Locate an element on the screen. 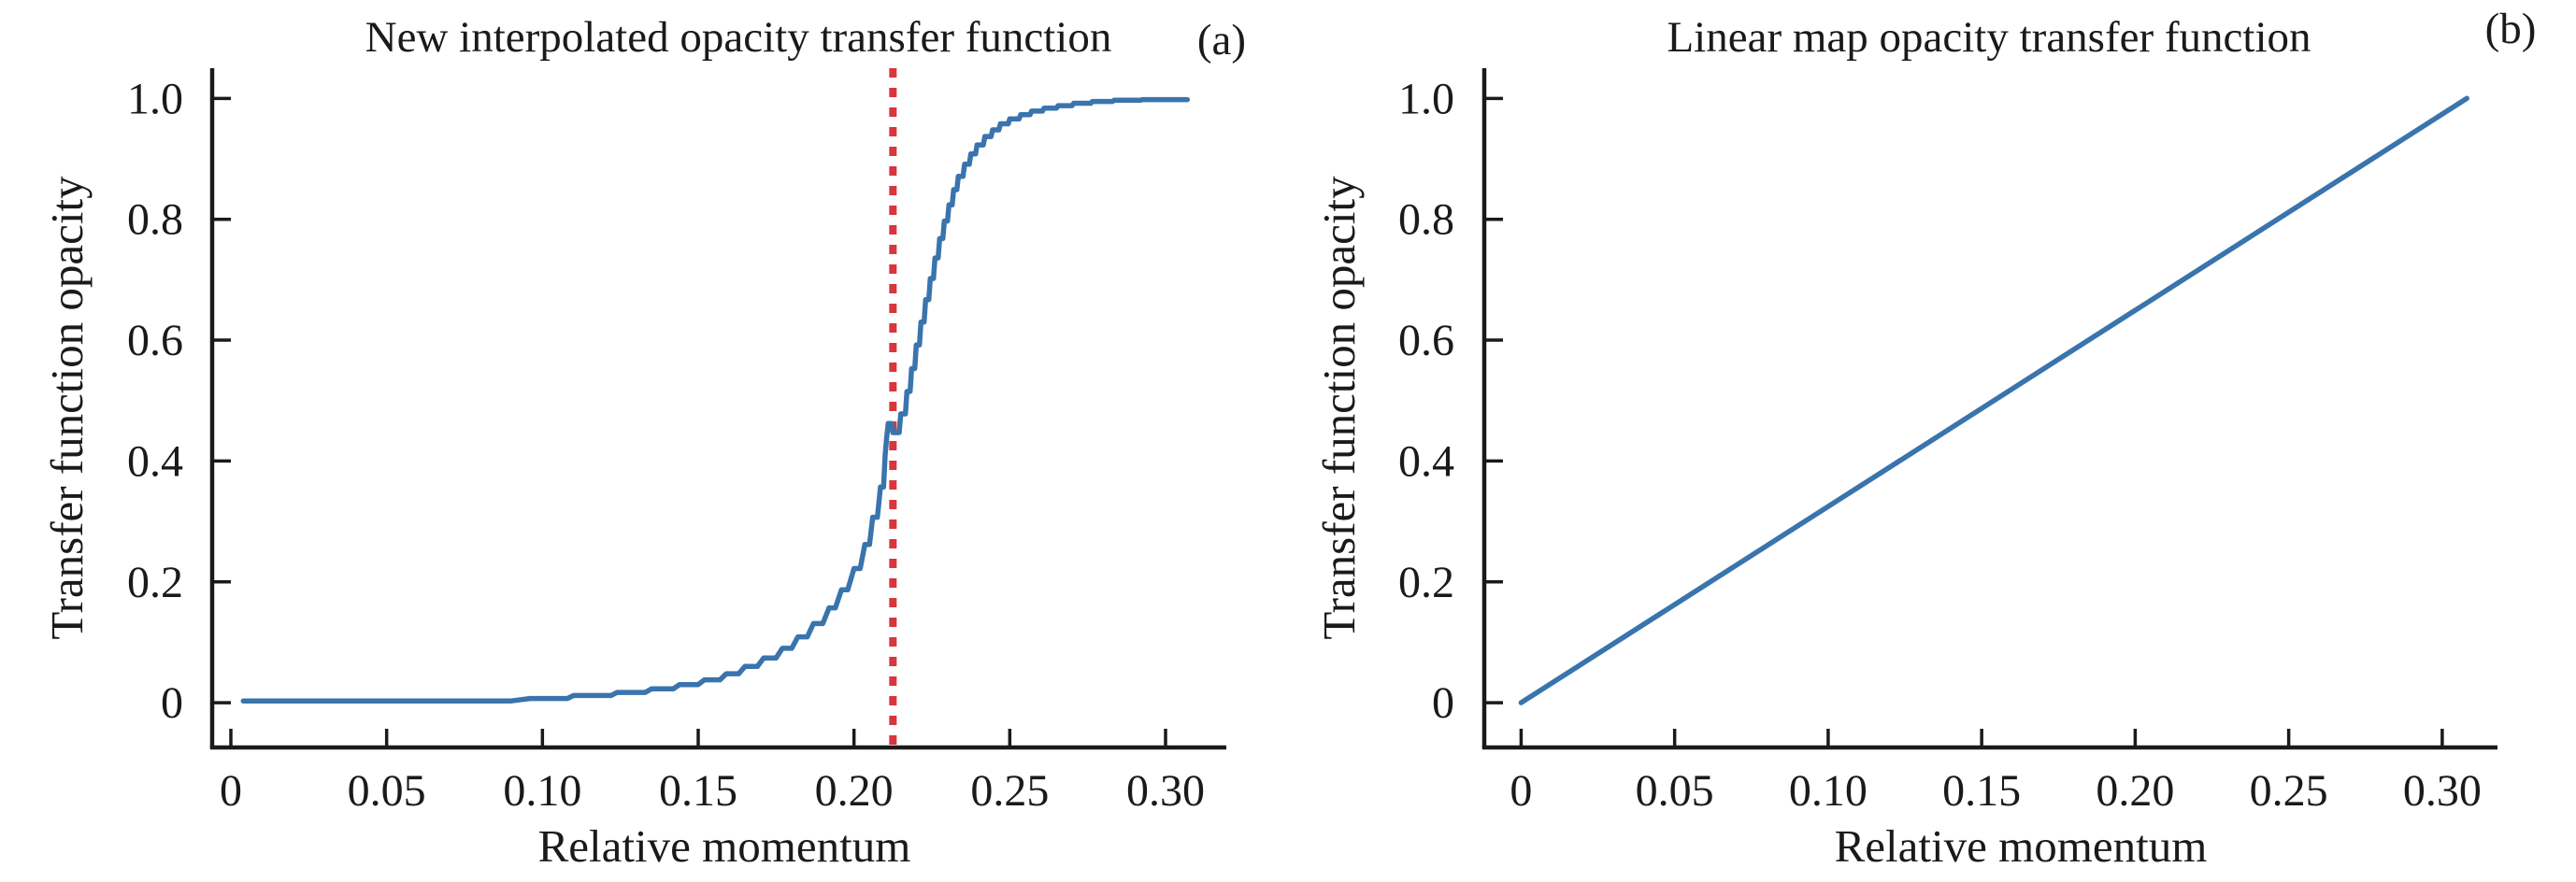  panel-title: Linear map opacity transfer function is located at coordinates (1989, 37).